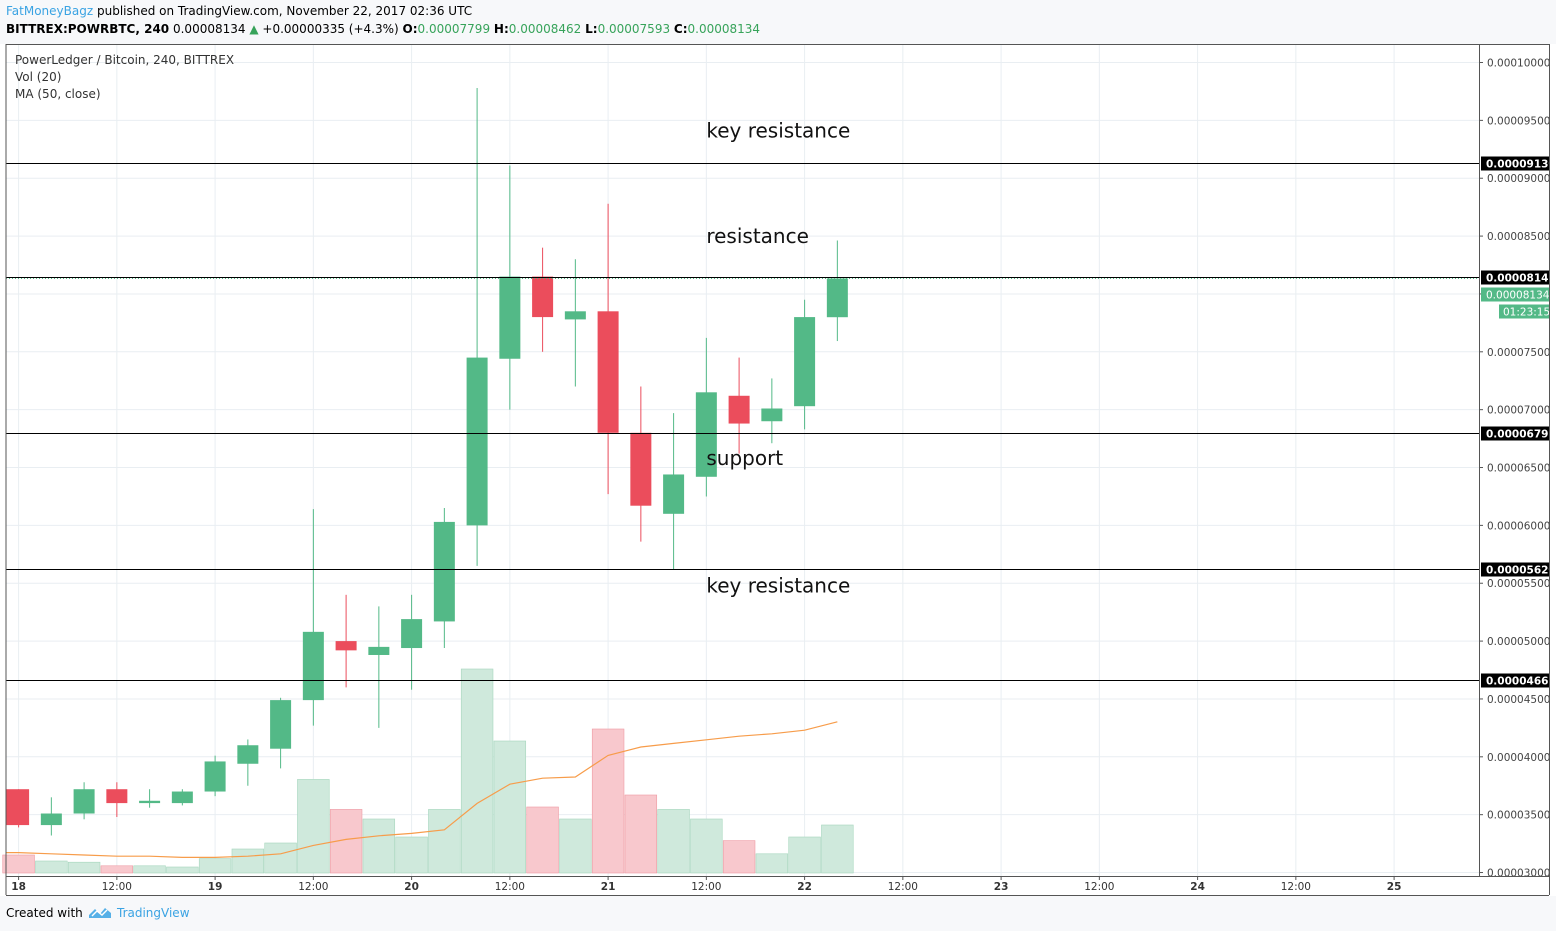 Image resolution: width=1556 pixels, height=931 pixels. I want to click on price-axis-background, so click(1514, 460).